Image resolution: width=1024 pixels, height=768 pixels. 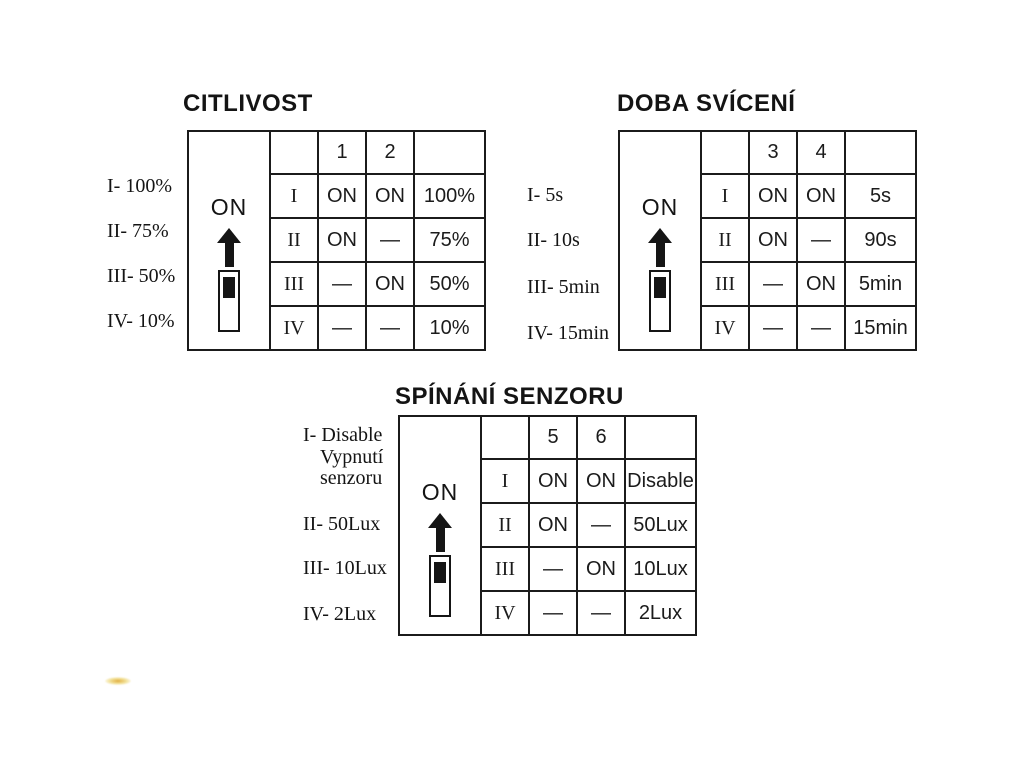 What do you see at coordinates (660, 525) in the screenshot?
I see `value-cell: 50Lux` at bounding box center [660, 525].